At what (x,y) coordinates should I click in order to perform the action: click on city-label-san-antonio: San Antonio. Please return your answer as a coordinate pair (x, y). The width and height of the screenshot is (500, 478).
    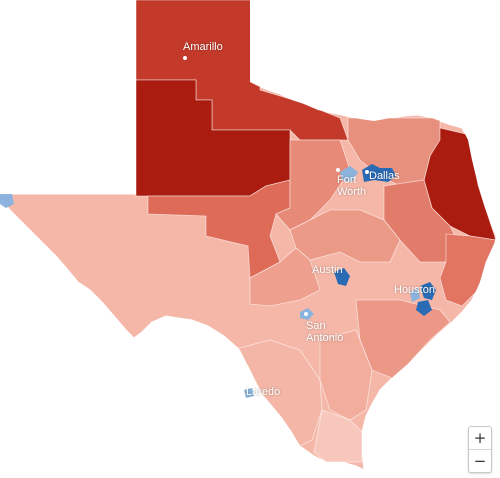
    Looking at the image, I should click on (325, 332).